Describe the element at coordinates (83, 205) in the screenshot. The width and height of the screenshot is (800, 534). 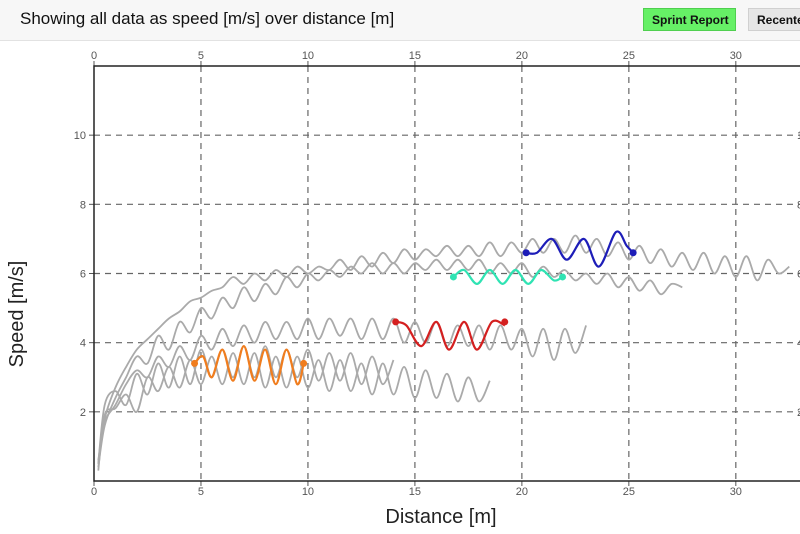
I see `y-tick-label: 8` at that location.